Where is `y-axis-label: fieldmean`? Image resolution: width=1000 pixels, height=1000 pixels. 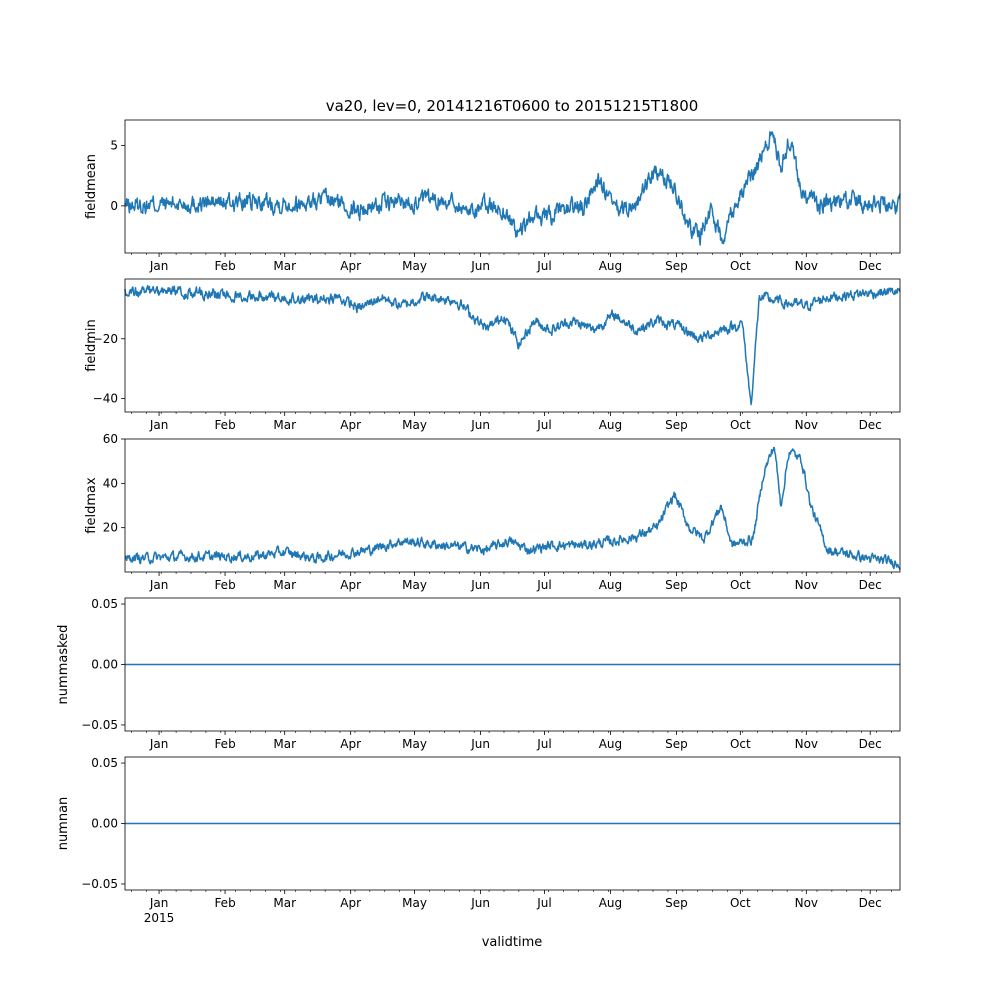
y-axis-label: fieldmean is located at coordinates (91, 186).